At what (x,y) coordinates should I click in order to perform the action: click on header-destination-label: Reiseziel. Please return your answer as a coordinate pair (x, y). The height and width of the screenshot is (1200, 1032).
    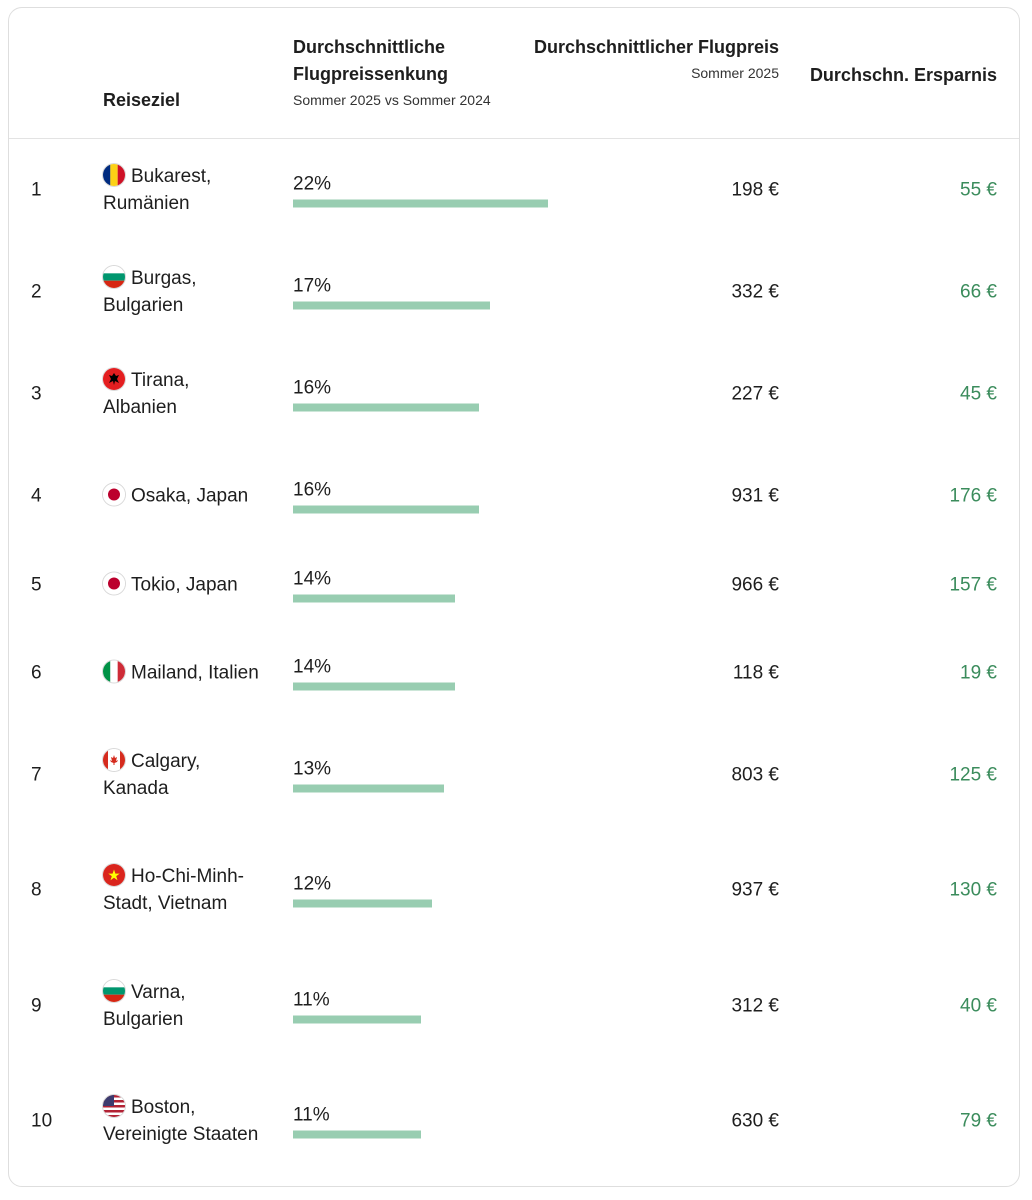
    Looking at the image, I should click on (142, 100).